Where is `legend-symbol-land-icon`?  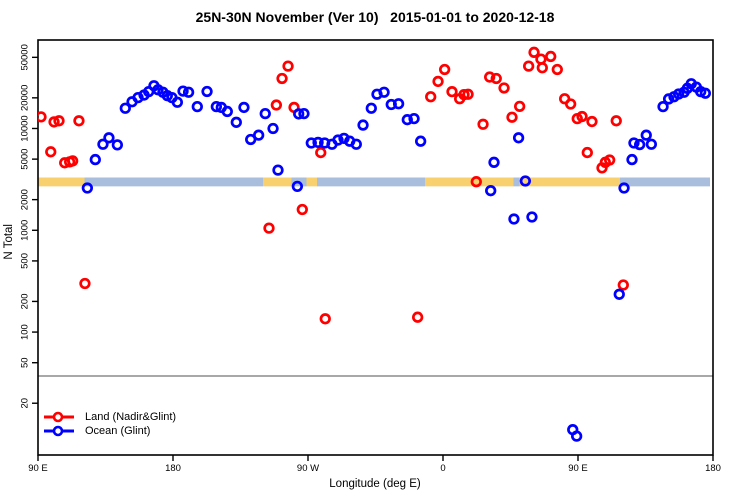
legend-symbol-land-icon is located at coordinates (59, 417).